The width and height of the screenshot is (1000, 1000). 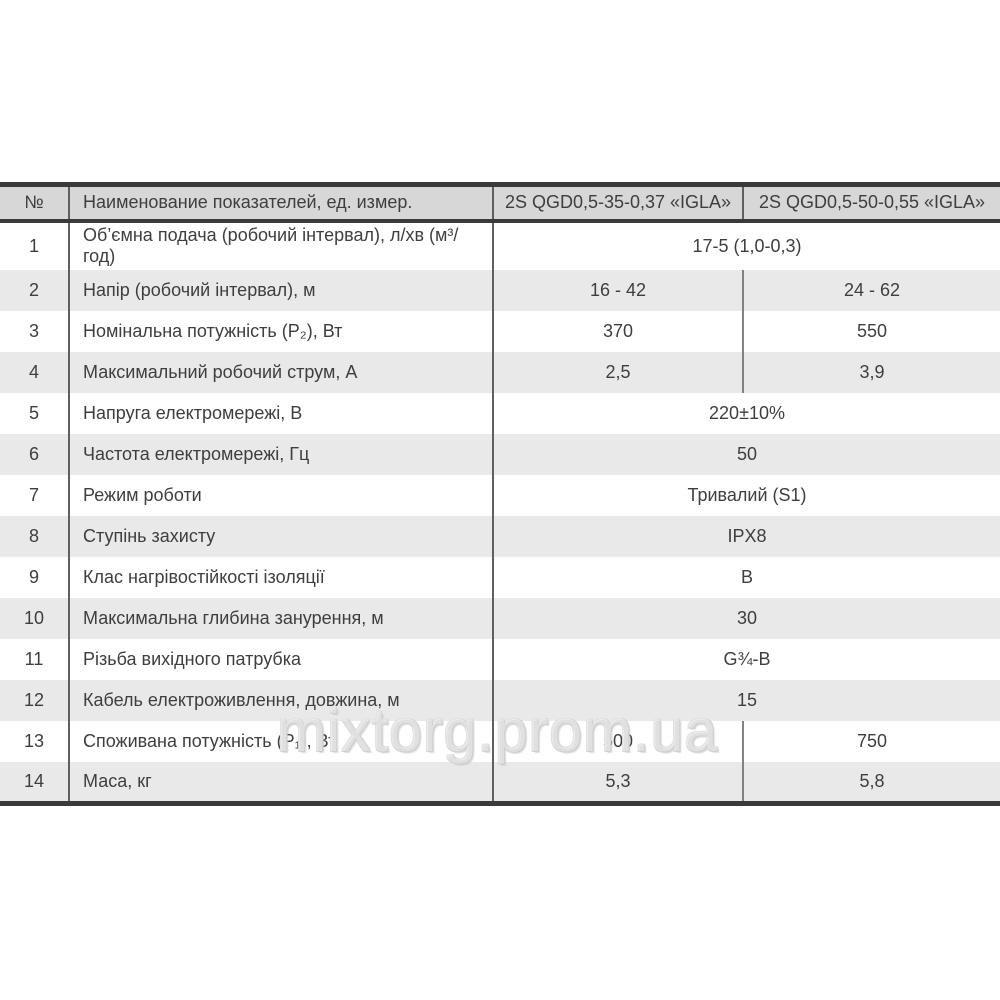 What do you see at coordinates (281, 784) in the screenshot?
I see `spec-label: Маса, кг` at bounding box center [281, 784].